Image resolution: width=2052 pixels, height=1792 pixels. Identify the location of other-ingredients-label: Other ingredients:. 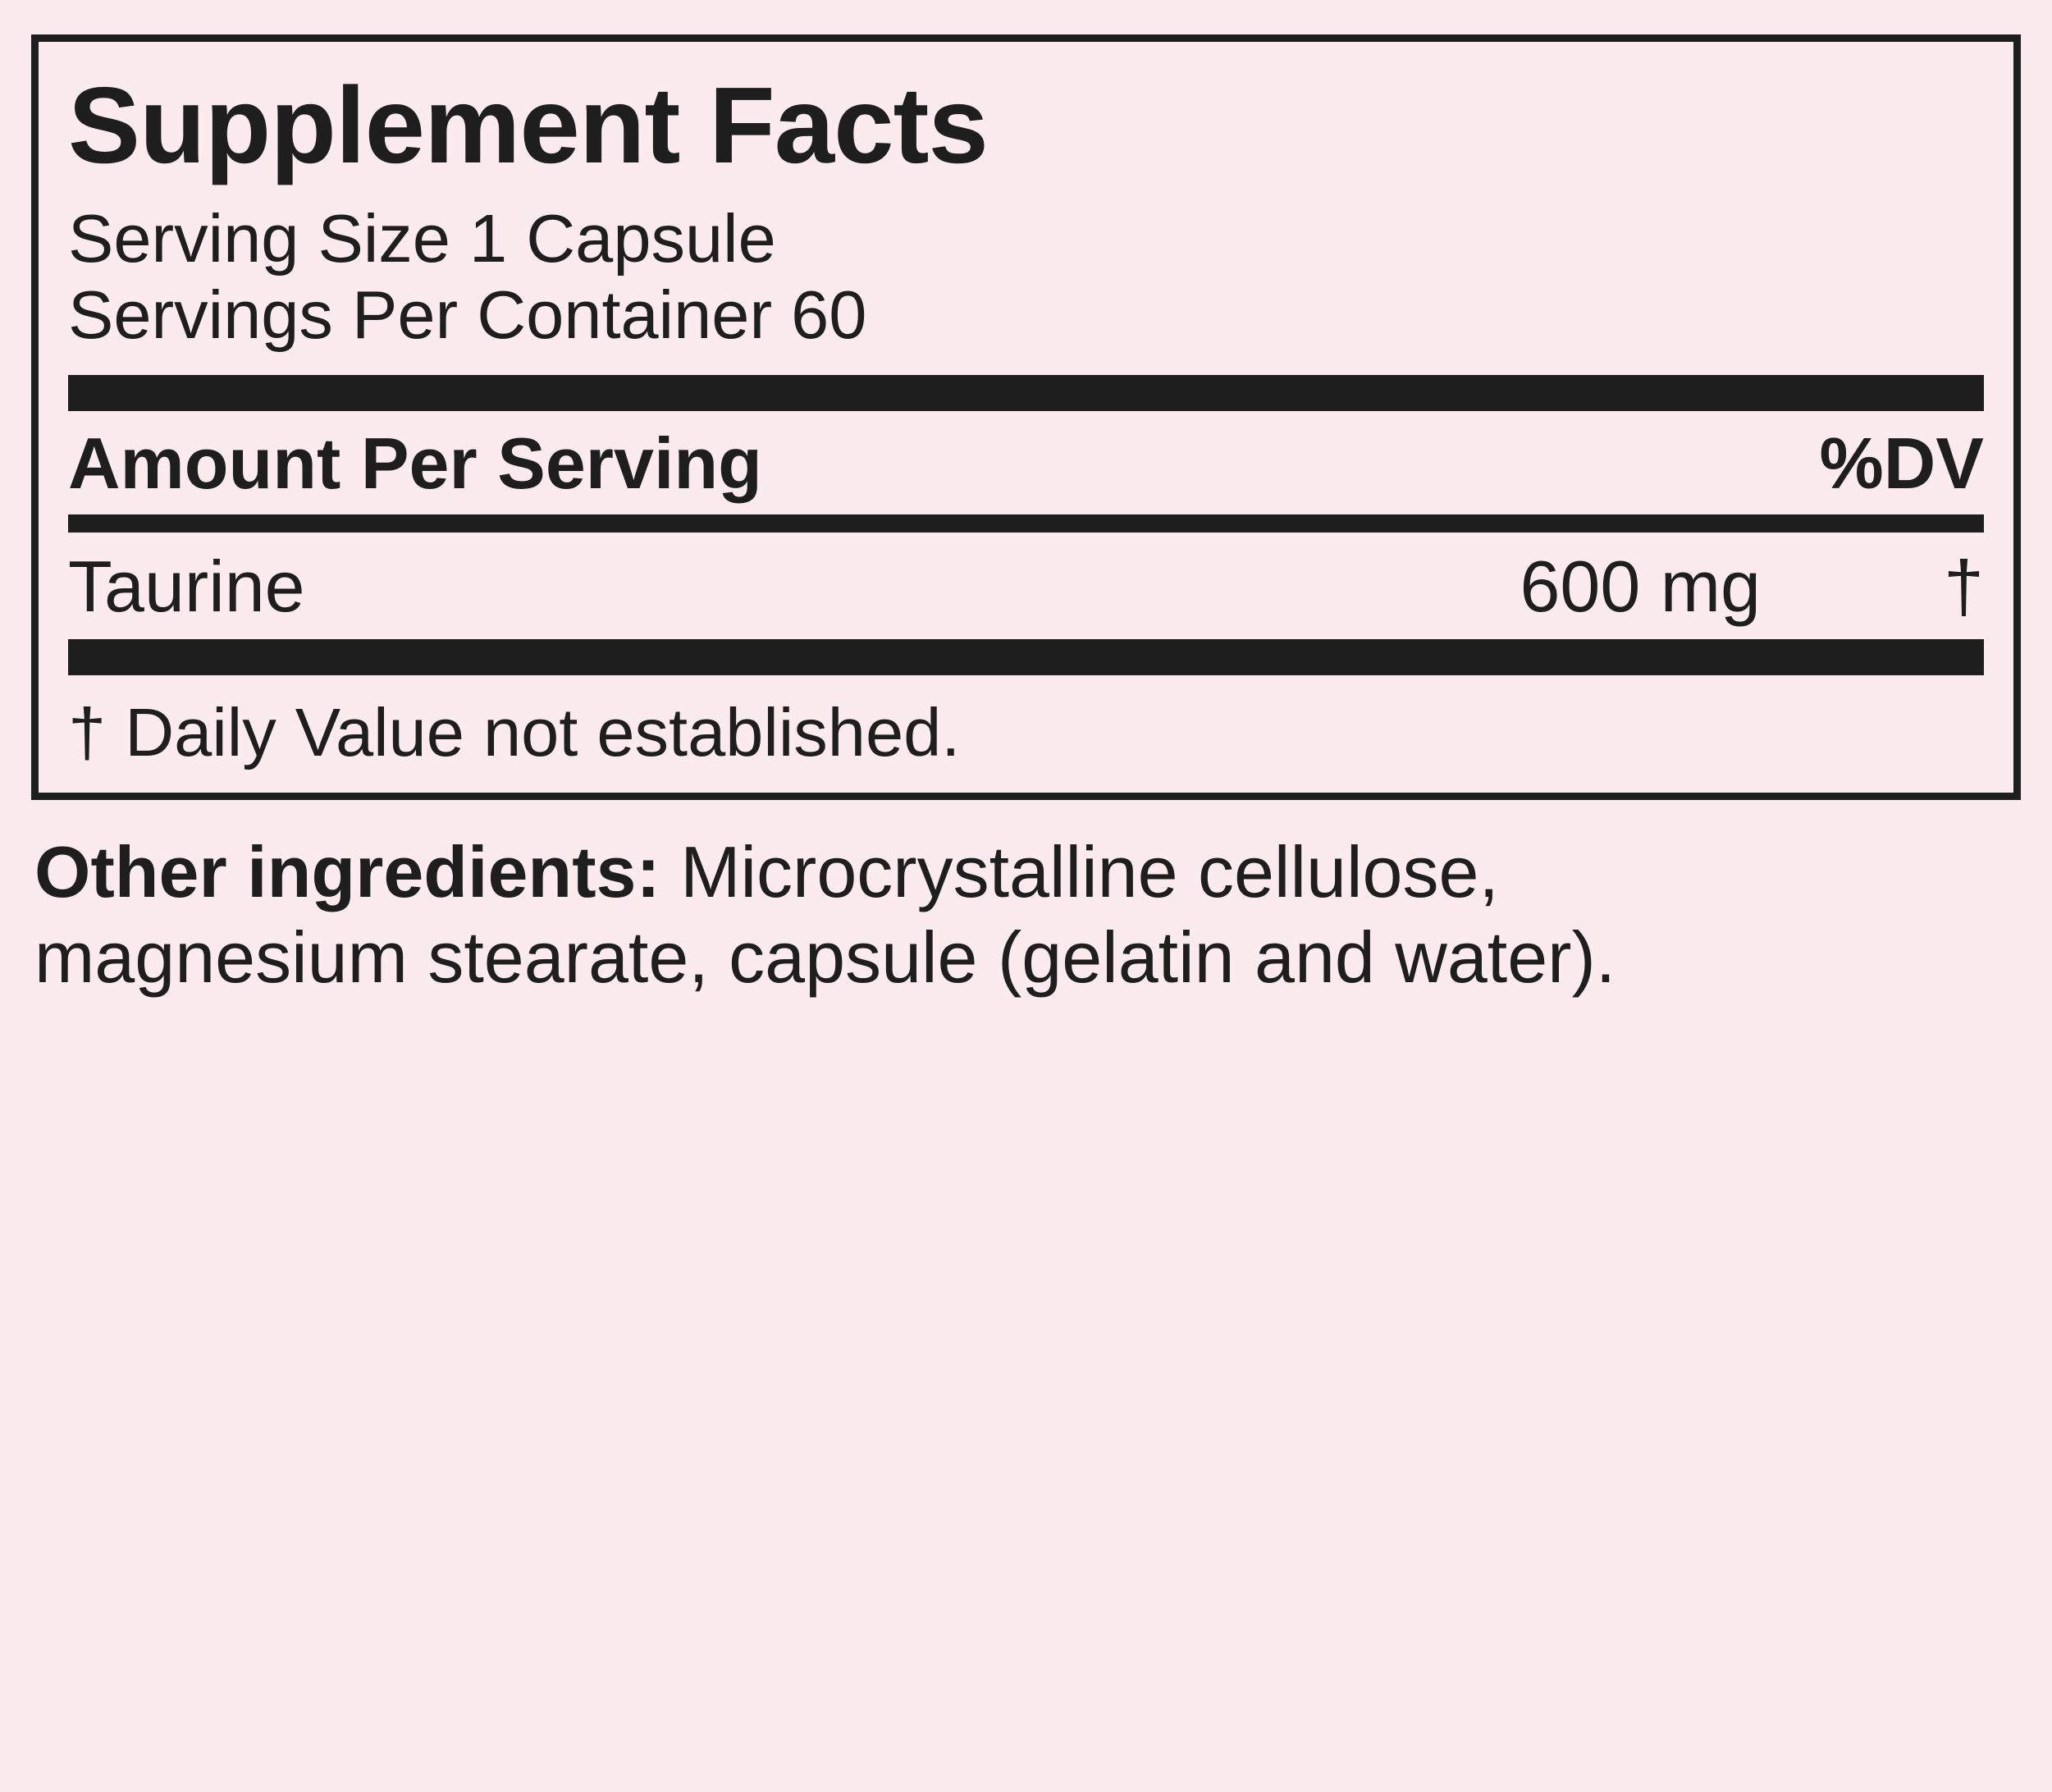
(347, 871).